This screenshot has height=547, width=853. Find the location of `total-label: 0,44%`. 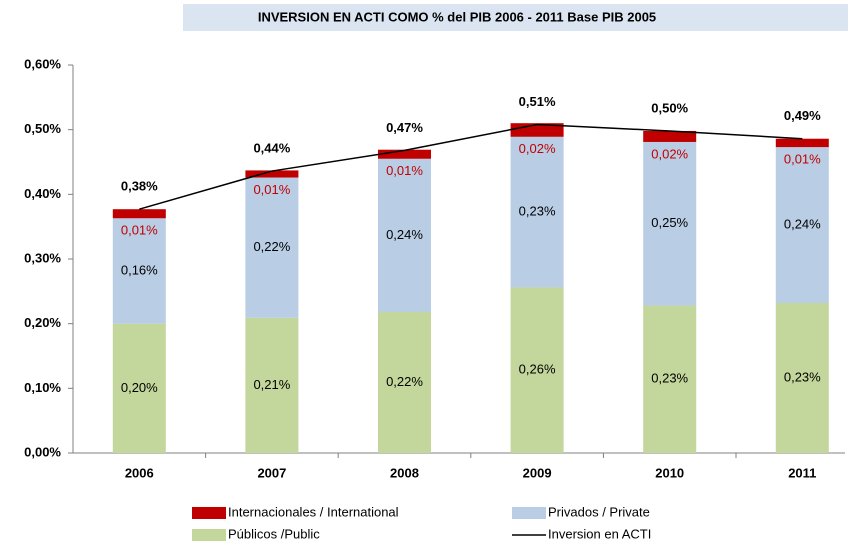

total-label: 0,44% is located at coordinates (271, 147).